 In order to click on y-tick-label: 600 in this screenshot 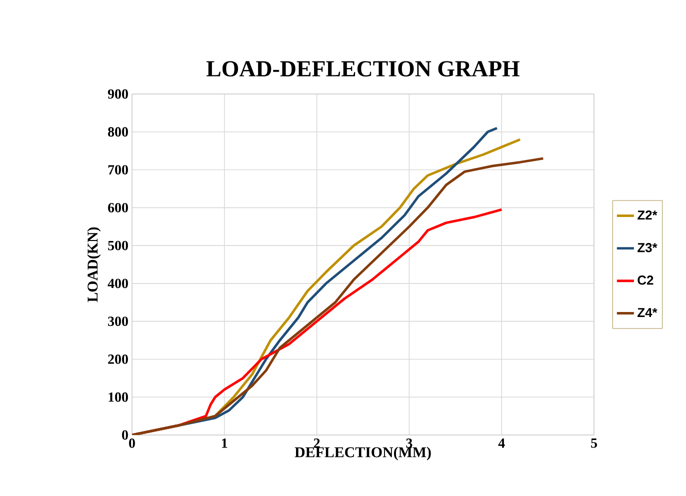, I will do `click(118, 207)`.